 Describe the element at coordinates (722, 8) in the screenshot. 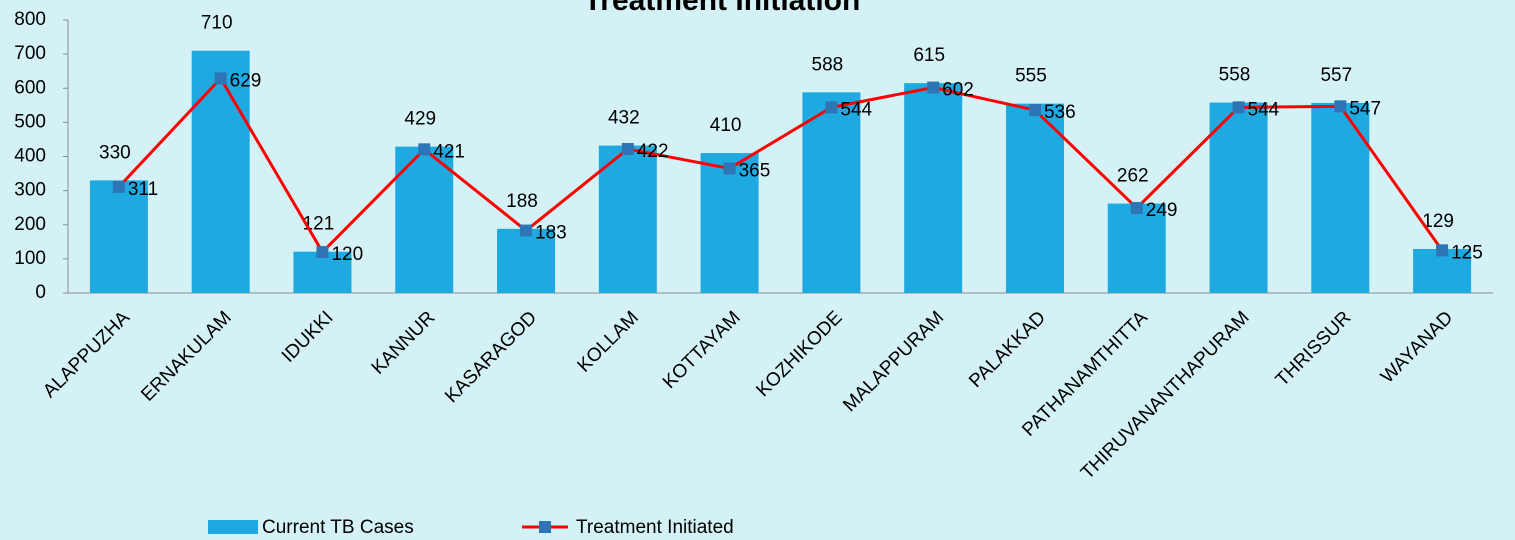

I see `chart-title: Treatment Initiation` at that location.